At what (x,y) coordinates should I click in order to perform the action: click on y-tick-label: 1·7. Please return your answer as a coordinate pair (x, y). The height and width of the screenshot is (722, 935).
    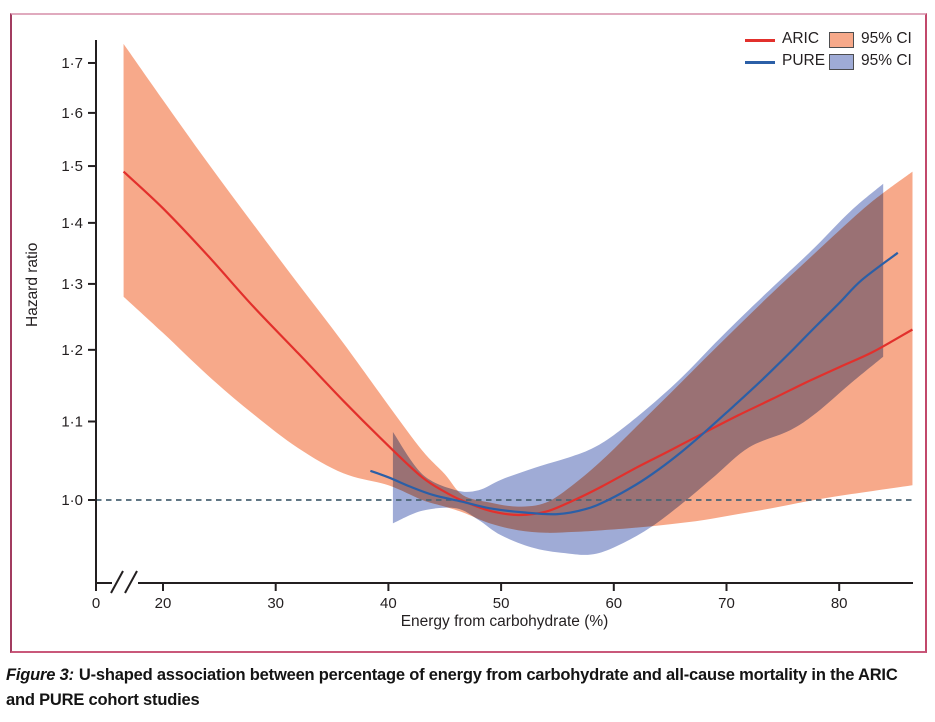
    Looking at the image, I should click on (72, 63).